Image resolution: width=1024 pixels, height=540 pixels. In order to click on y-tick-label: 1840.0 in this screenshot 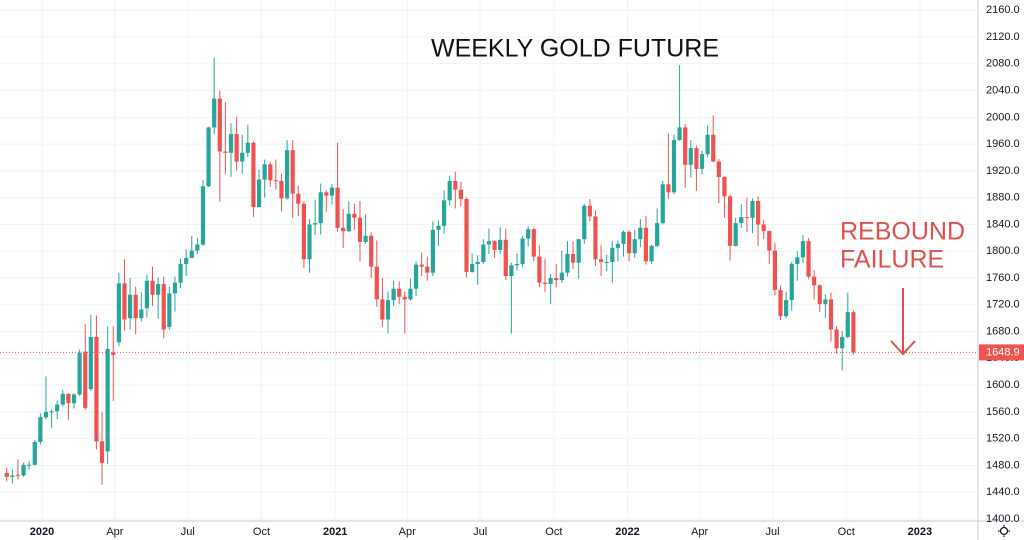, I will do `click(1003, 224)`.